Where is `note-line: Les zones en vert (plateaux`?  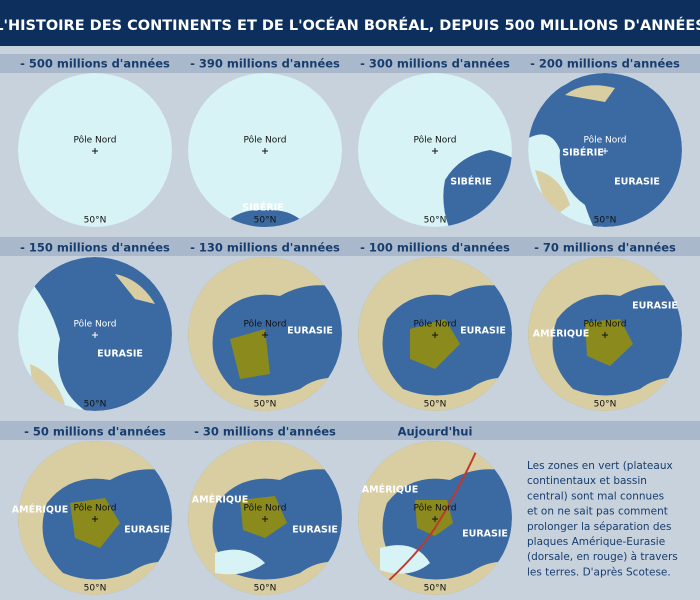 note-line: Les zones en vert (plateaux is located at coordinates (600, 466).